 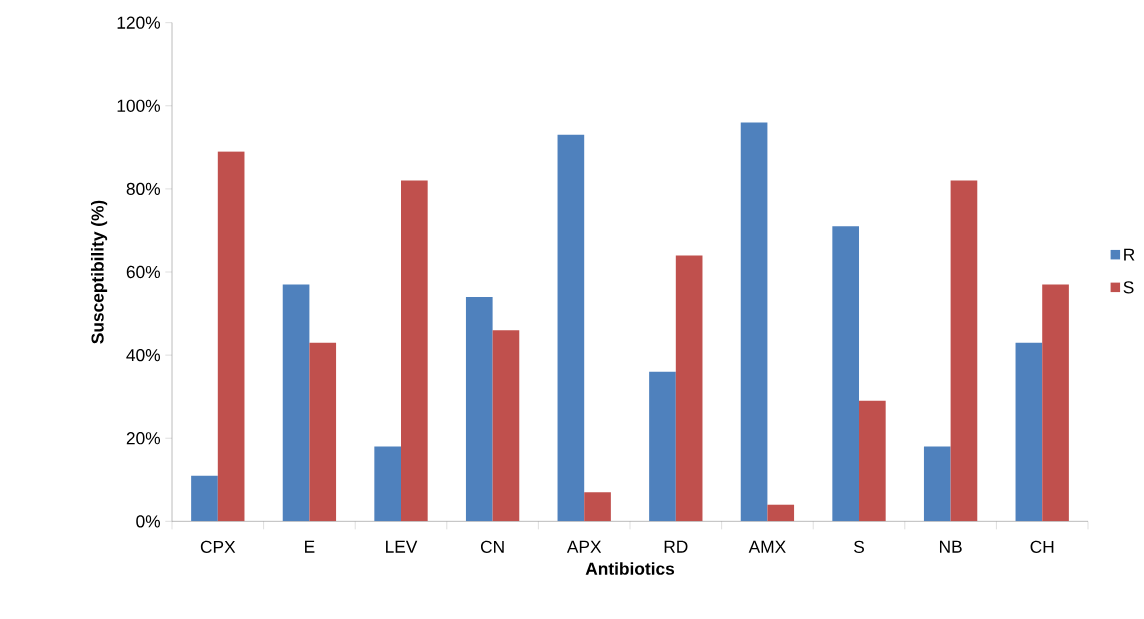 What do you see at coordinates (143, 272) in the screenshot?
I see `y-tick-label: 60%` at bounding box center [143, 272].